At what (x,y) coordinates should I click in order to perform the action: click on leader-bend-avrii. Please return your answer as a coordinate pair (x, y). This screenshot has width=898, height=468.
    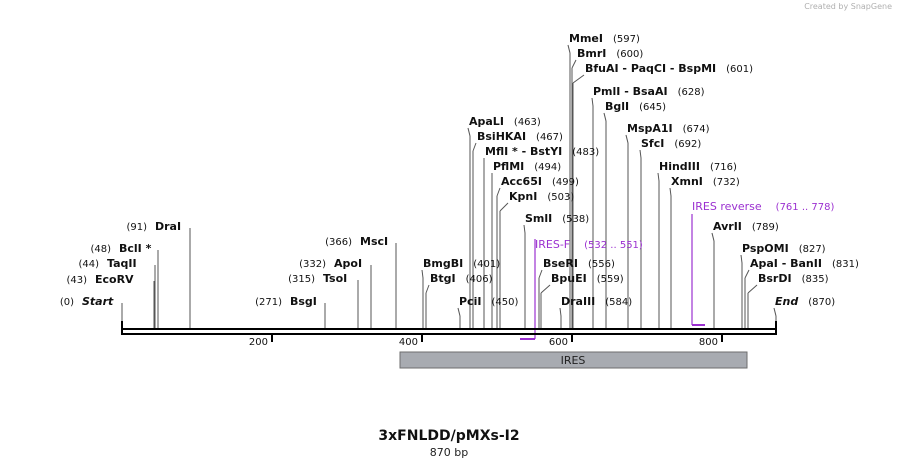
    Looking at the image, I should click on (713, 237).